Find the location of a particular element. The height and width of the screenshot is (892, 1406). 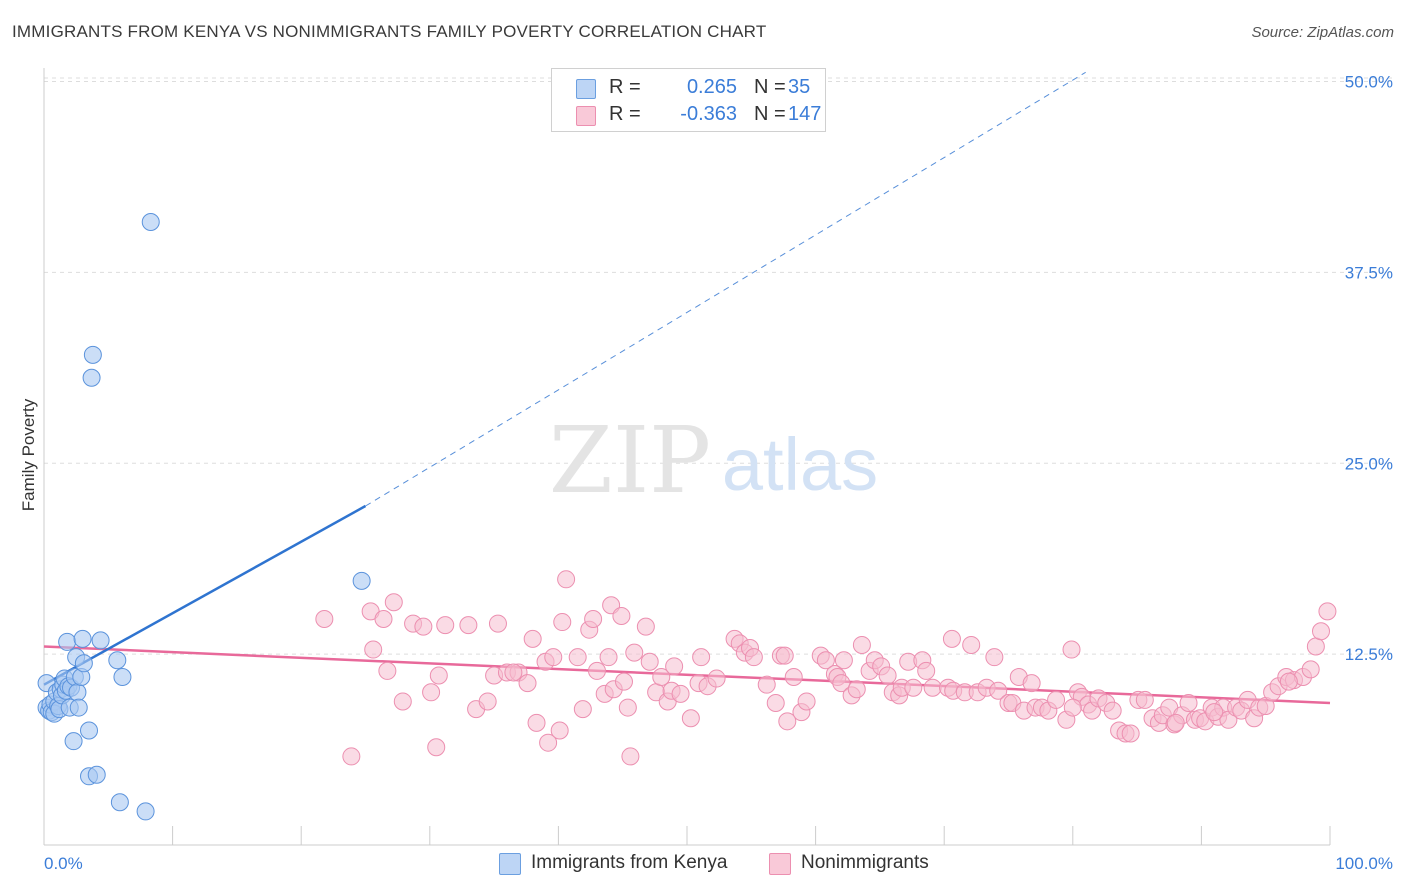

series1-n-value: 35 is located at coordinates (799, 87).